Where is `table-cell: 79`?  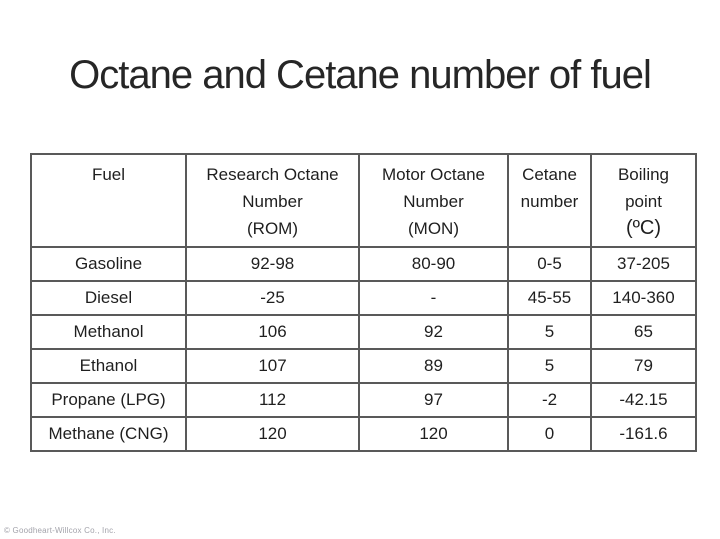 table-cell: 79 is located at coordinates (643, 366).